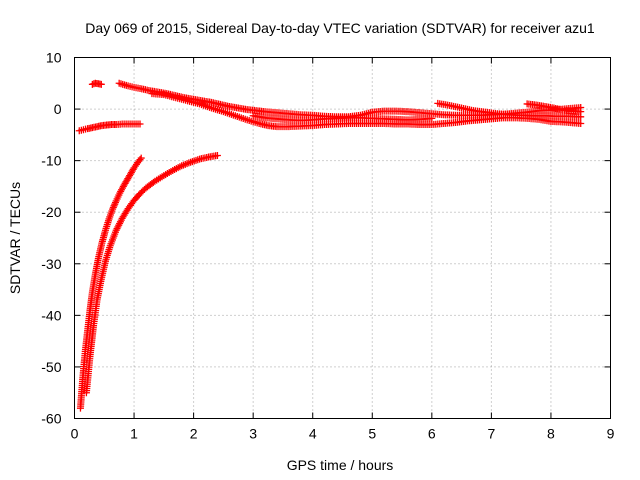 The image size is (640, 480). What do you see at coordinates (509, 110) in the screenshot?
I see `series-late-arc` at bounding box center [509, 110].